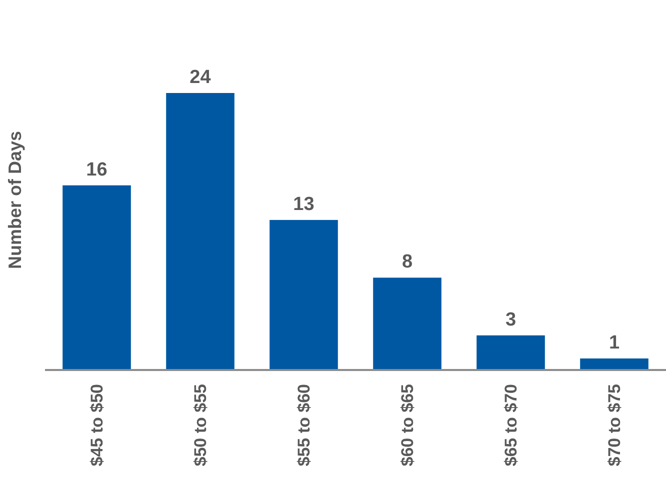  I want to click on x-tick-label: $70 to $75, so click(614, 425).